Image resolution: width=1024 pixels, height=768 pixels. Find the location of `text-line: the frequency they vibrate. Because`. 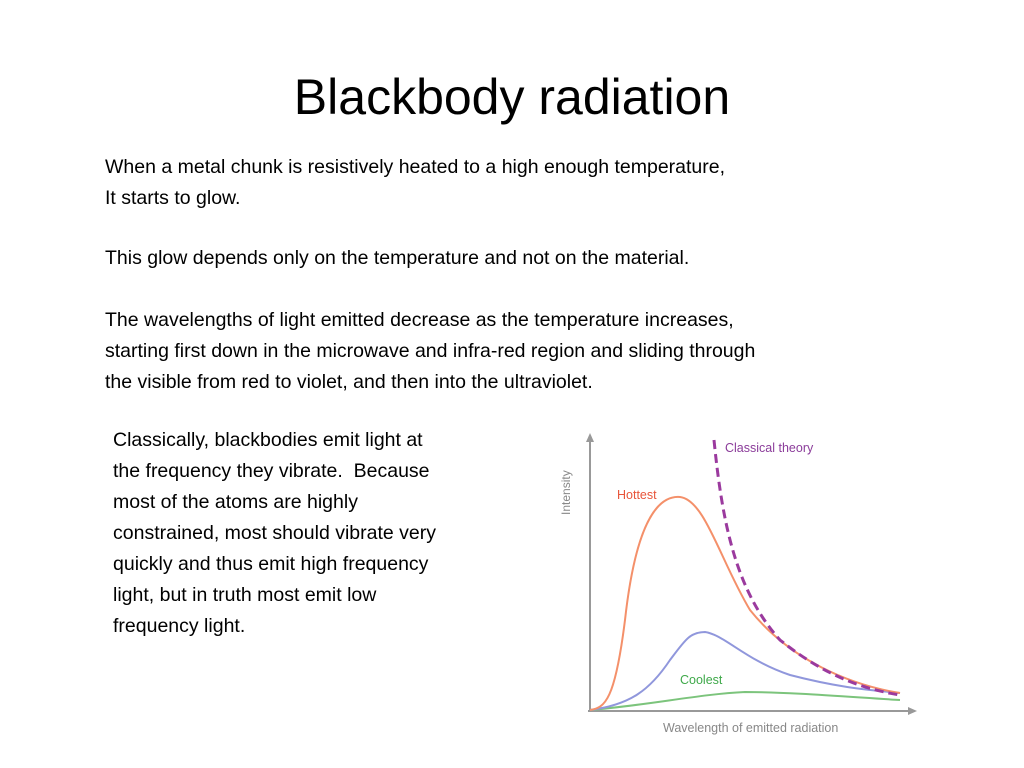

text-line: the frequency they vibrate. Because is located at coordinates (271, 471).